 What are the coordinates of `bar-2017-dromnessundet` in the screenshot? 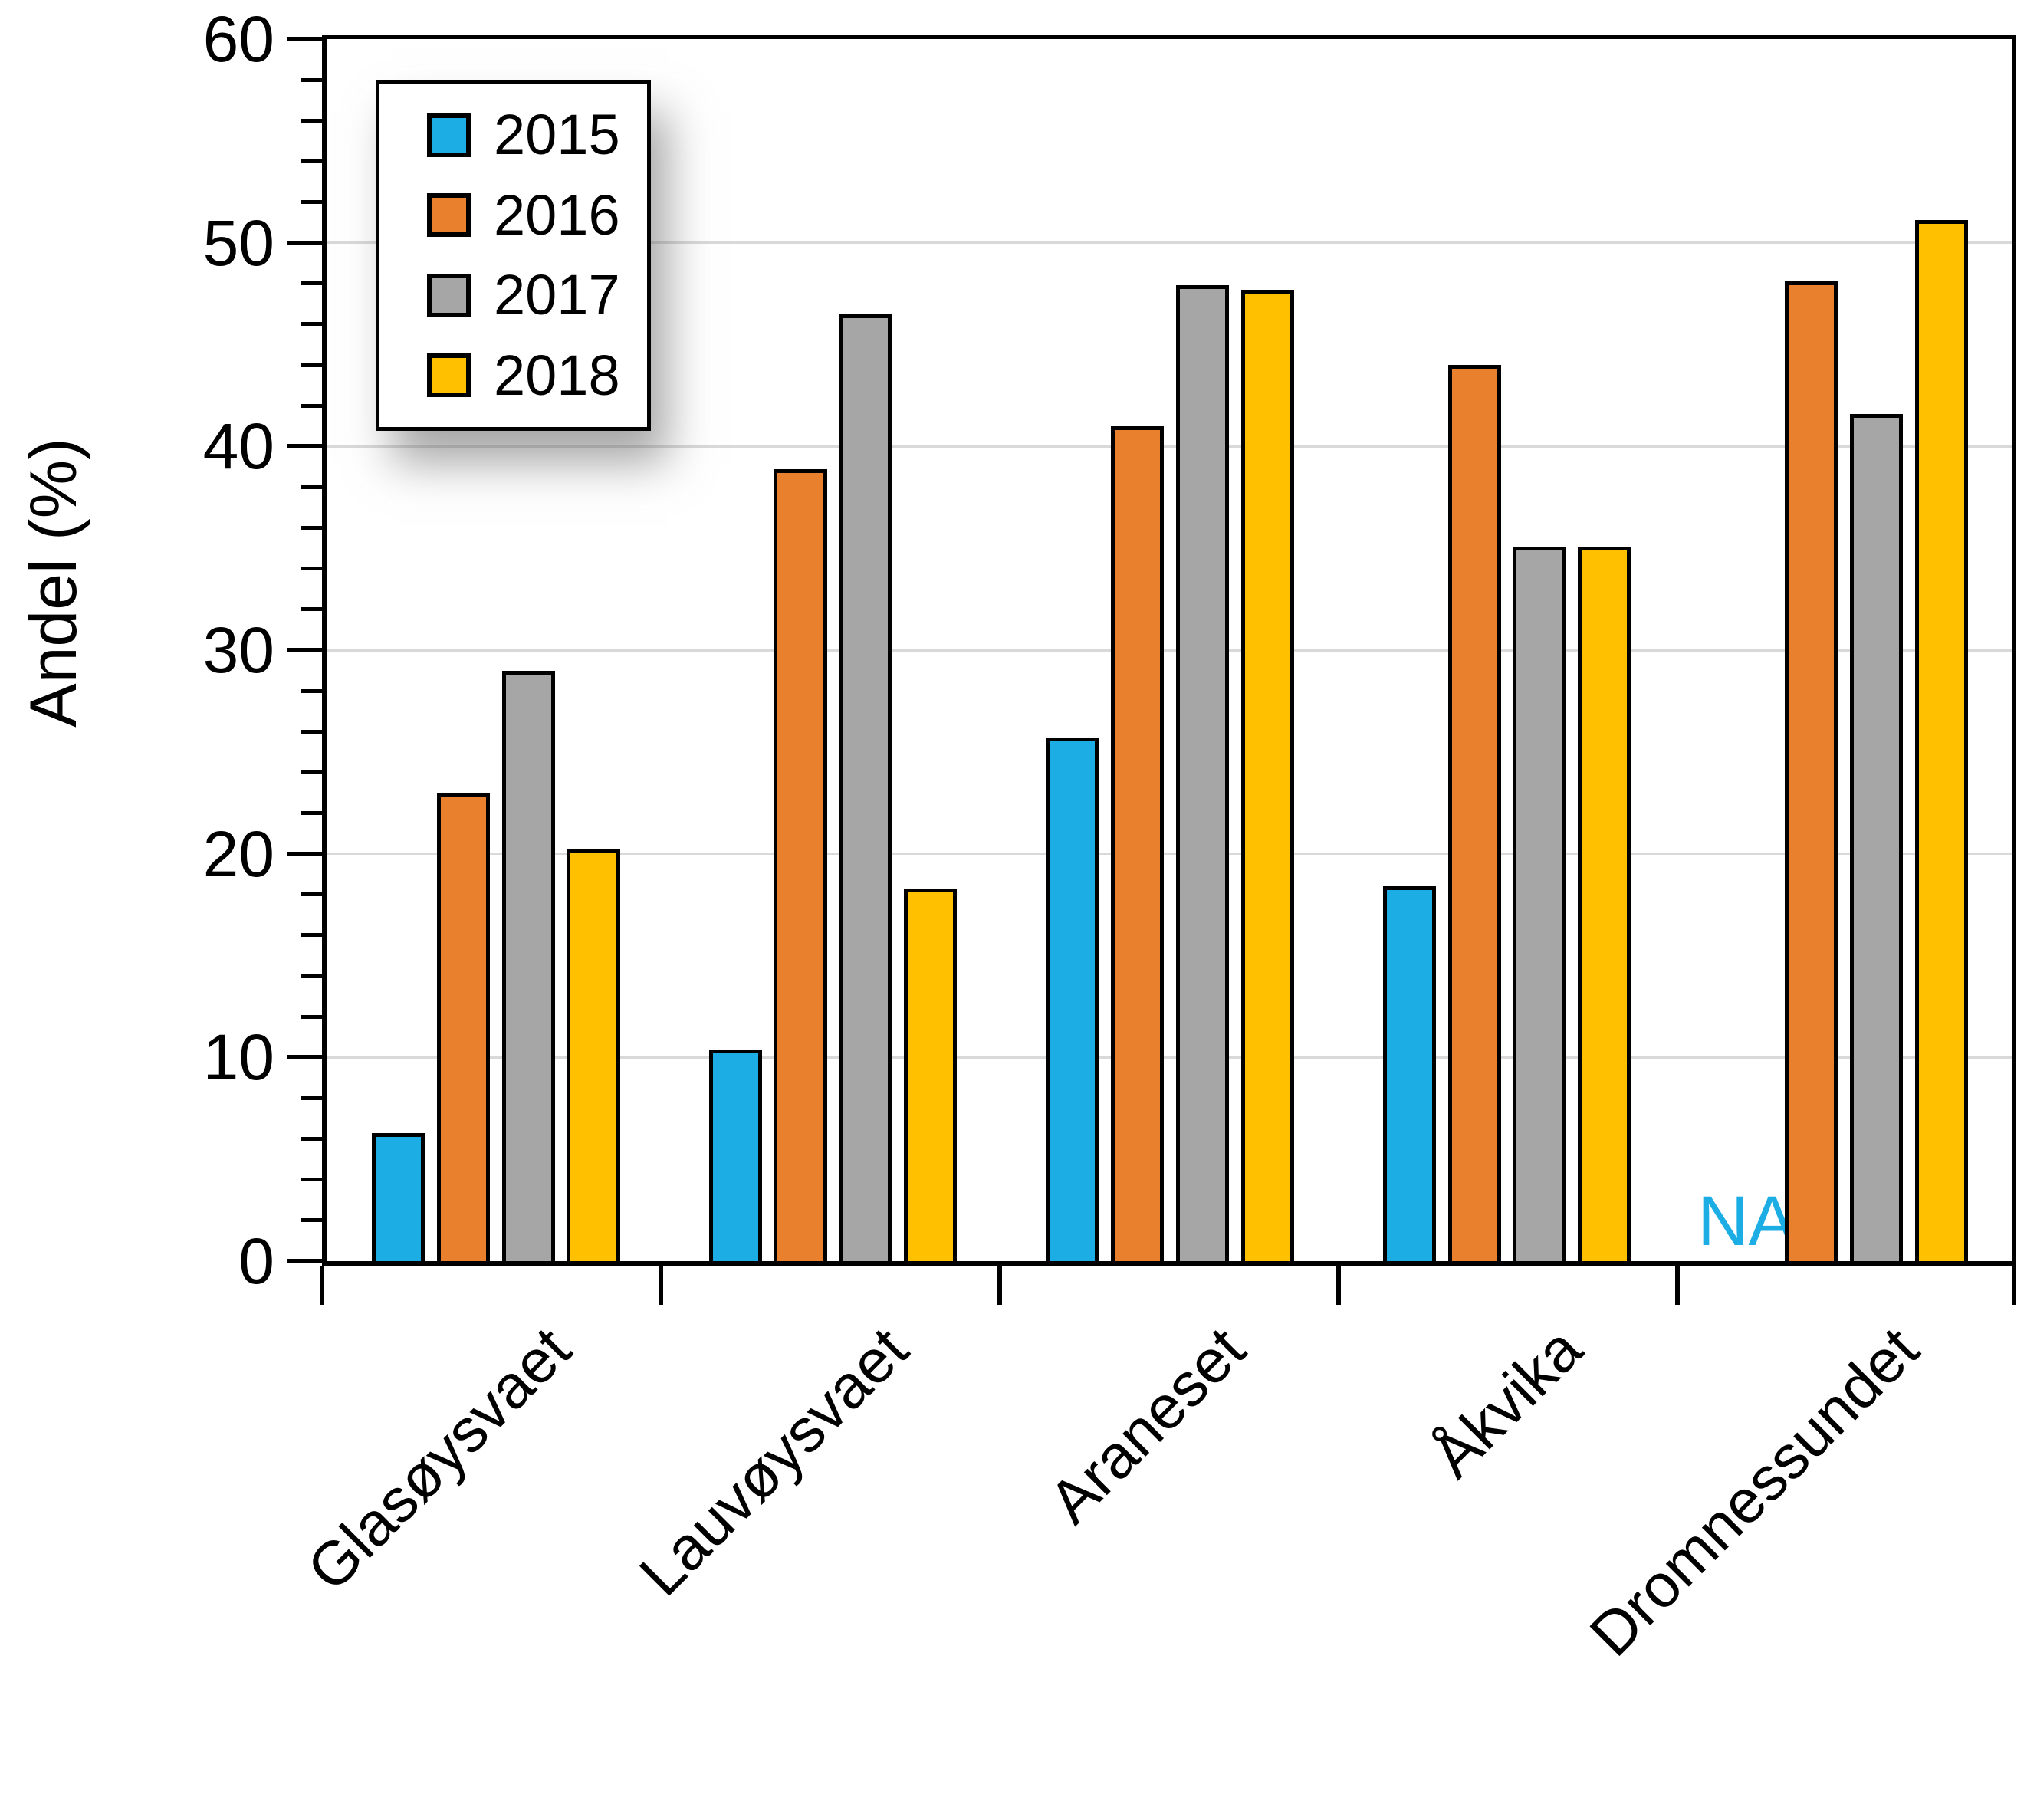 It's located at (1877, 837).